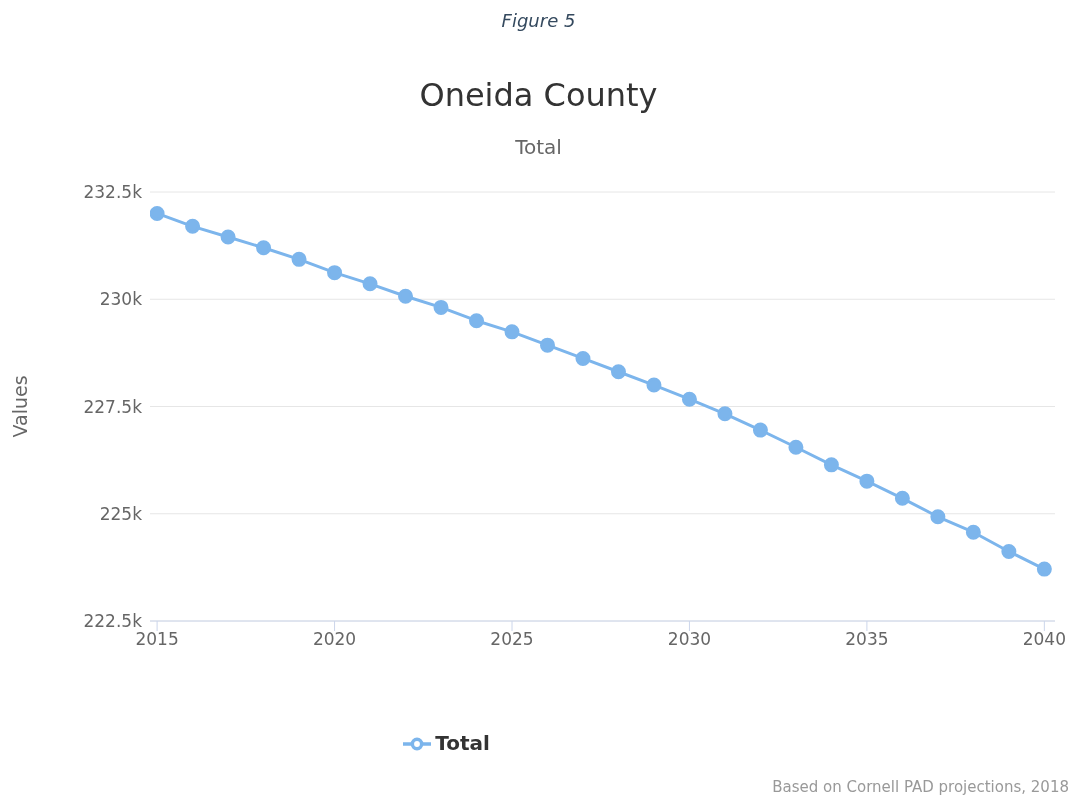  I want to click on y-tick-label: 222.5k, so click(113, 621).